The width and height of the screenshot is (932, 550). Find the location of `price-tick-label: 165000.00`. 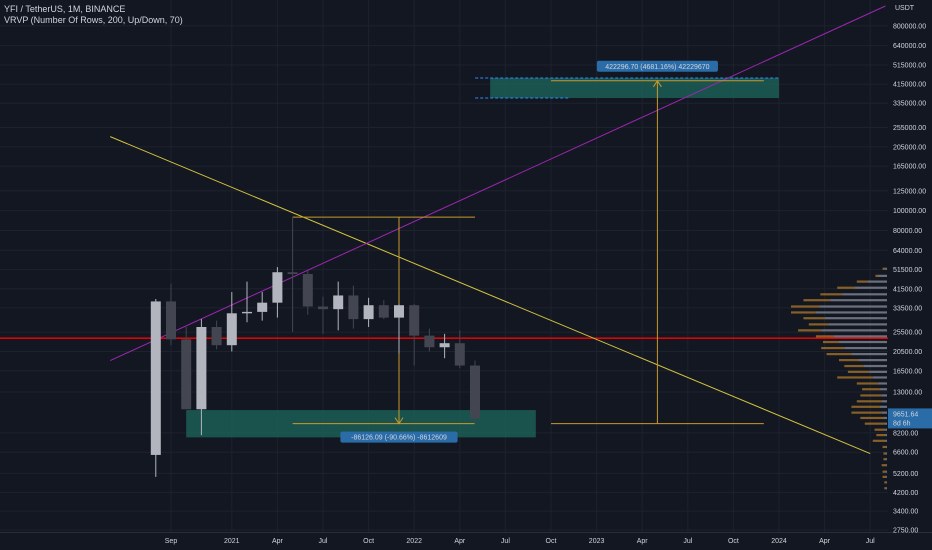

price-tick-label: 165000.00 is located at coordinates (909, 167).